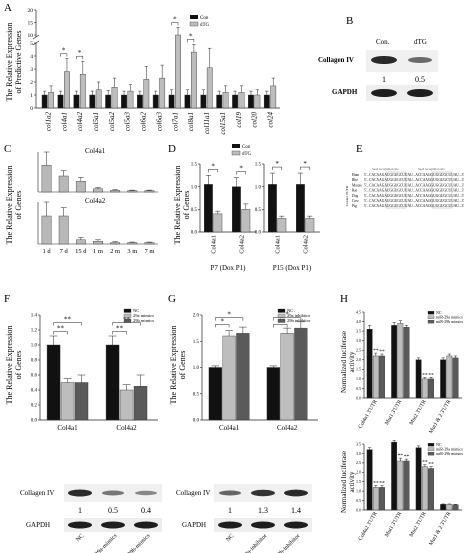 The image size is (474, 553). Describe the element at coordinates (358, 330) in the screenshot. I see `y-tick-label: 3.5` at that location.